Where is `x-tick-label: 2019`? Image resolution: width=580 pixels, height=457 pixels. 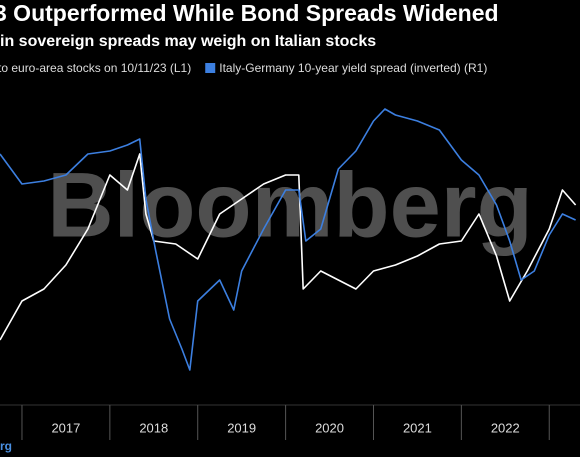
x-tick-label: 2019 is located at coordinates (241, 427).